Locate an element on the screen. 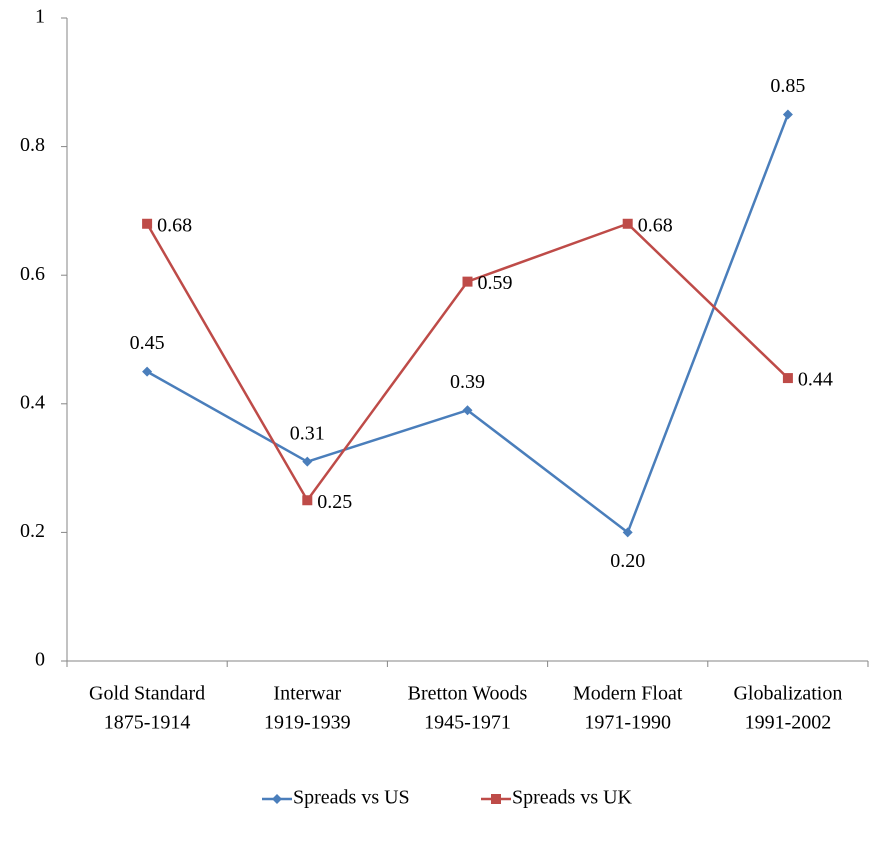  x-tick-label: 1971-1990 is located at coordinates (627, 723).